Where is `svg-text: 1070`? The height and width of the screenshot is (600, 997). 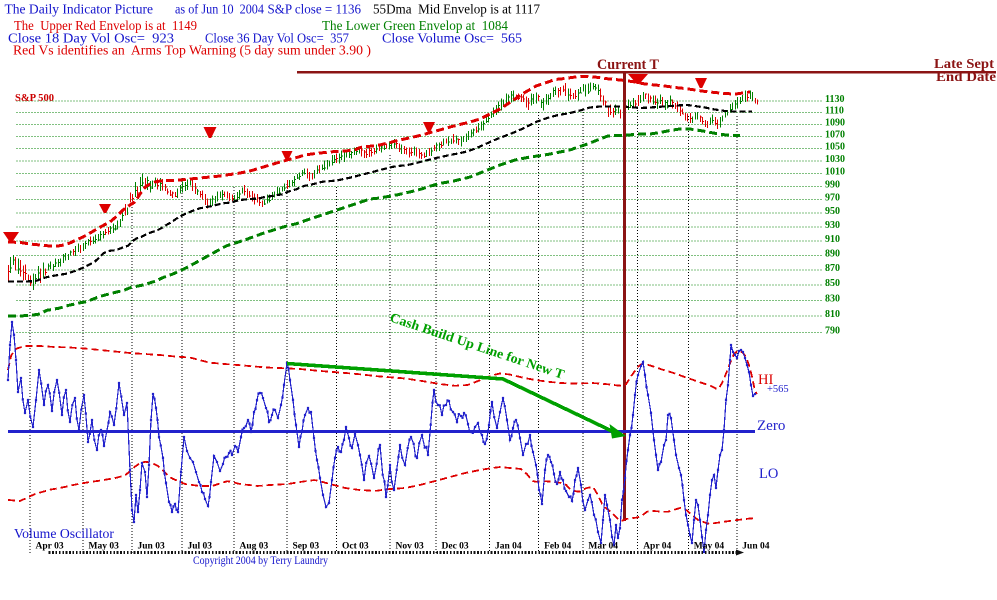
svg-text: 1070 is located at coordinates (835, 134).